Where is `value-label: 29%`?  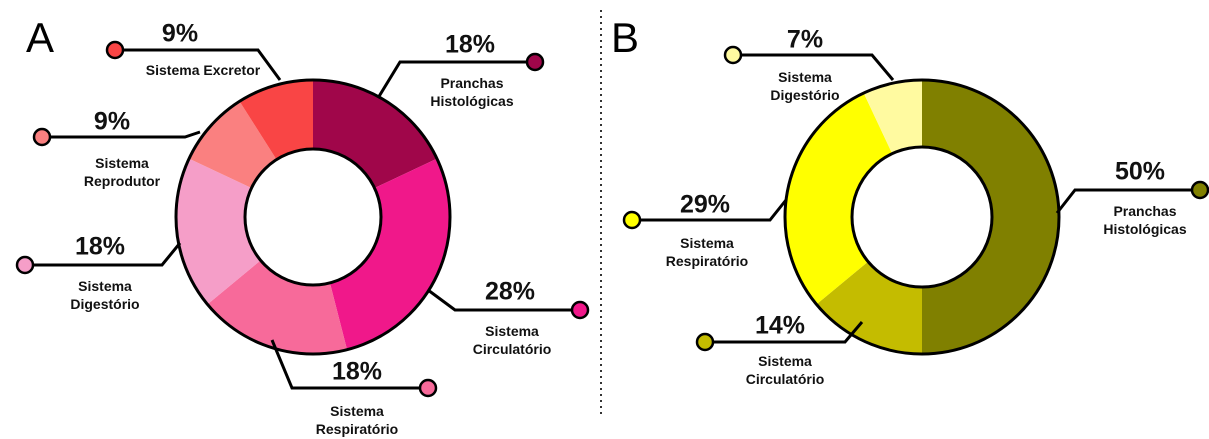
value-label: 29% is located at coordinates (705, 204).